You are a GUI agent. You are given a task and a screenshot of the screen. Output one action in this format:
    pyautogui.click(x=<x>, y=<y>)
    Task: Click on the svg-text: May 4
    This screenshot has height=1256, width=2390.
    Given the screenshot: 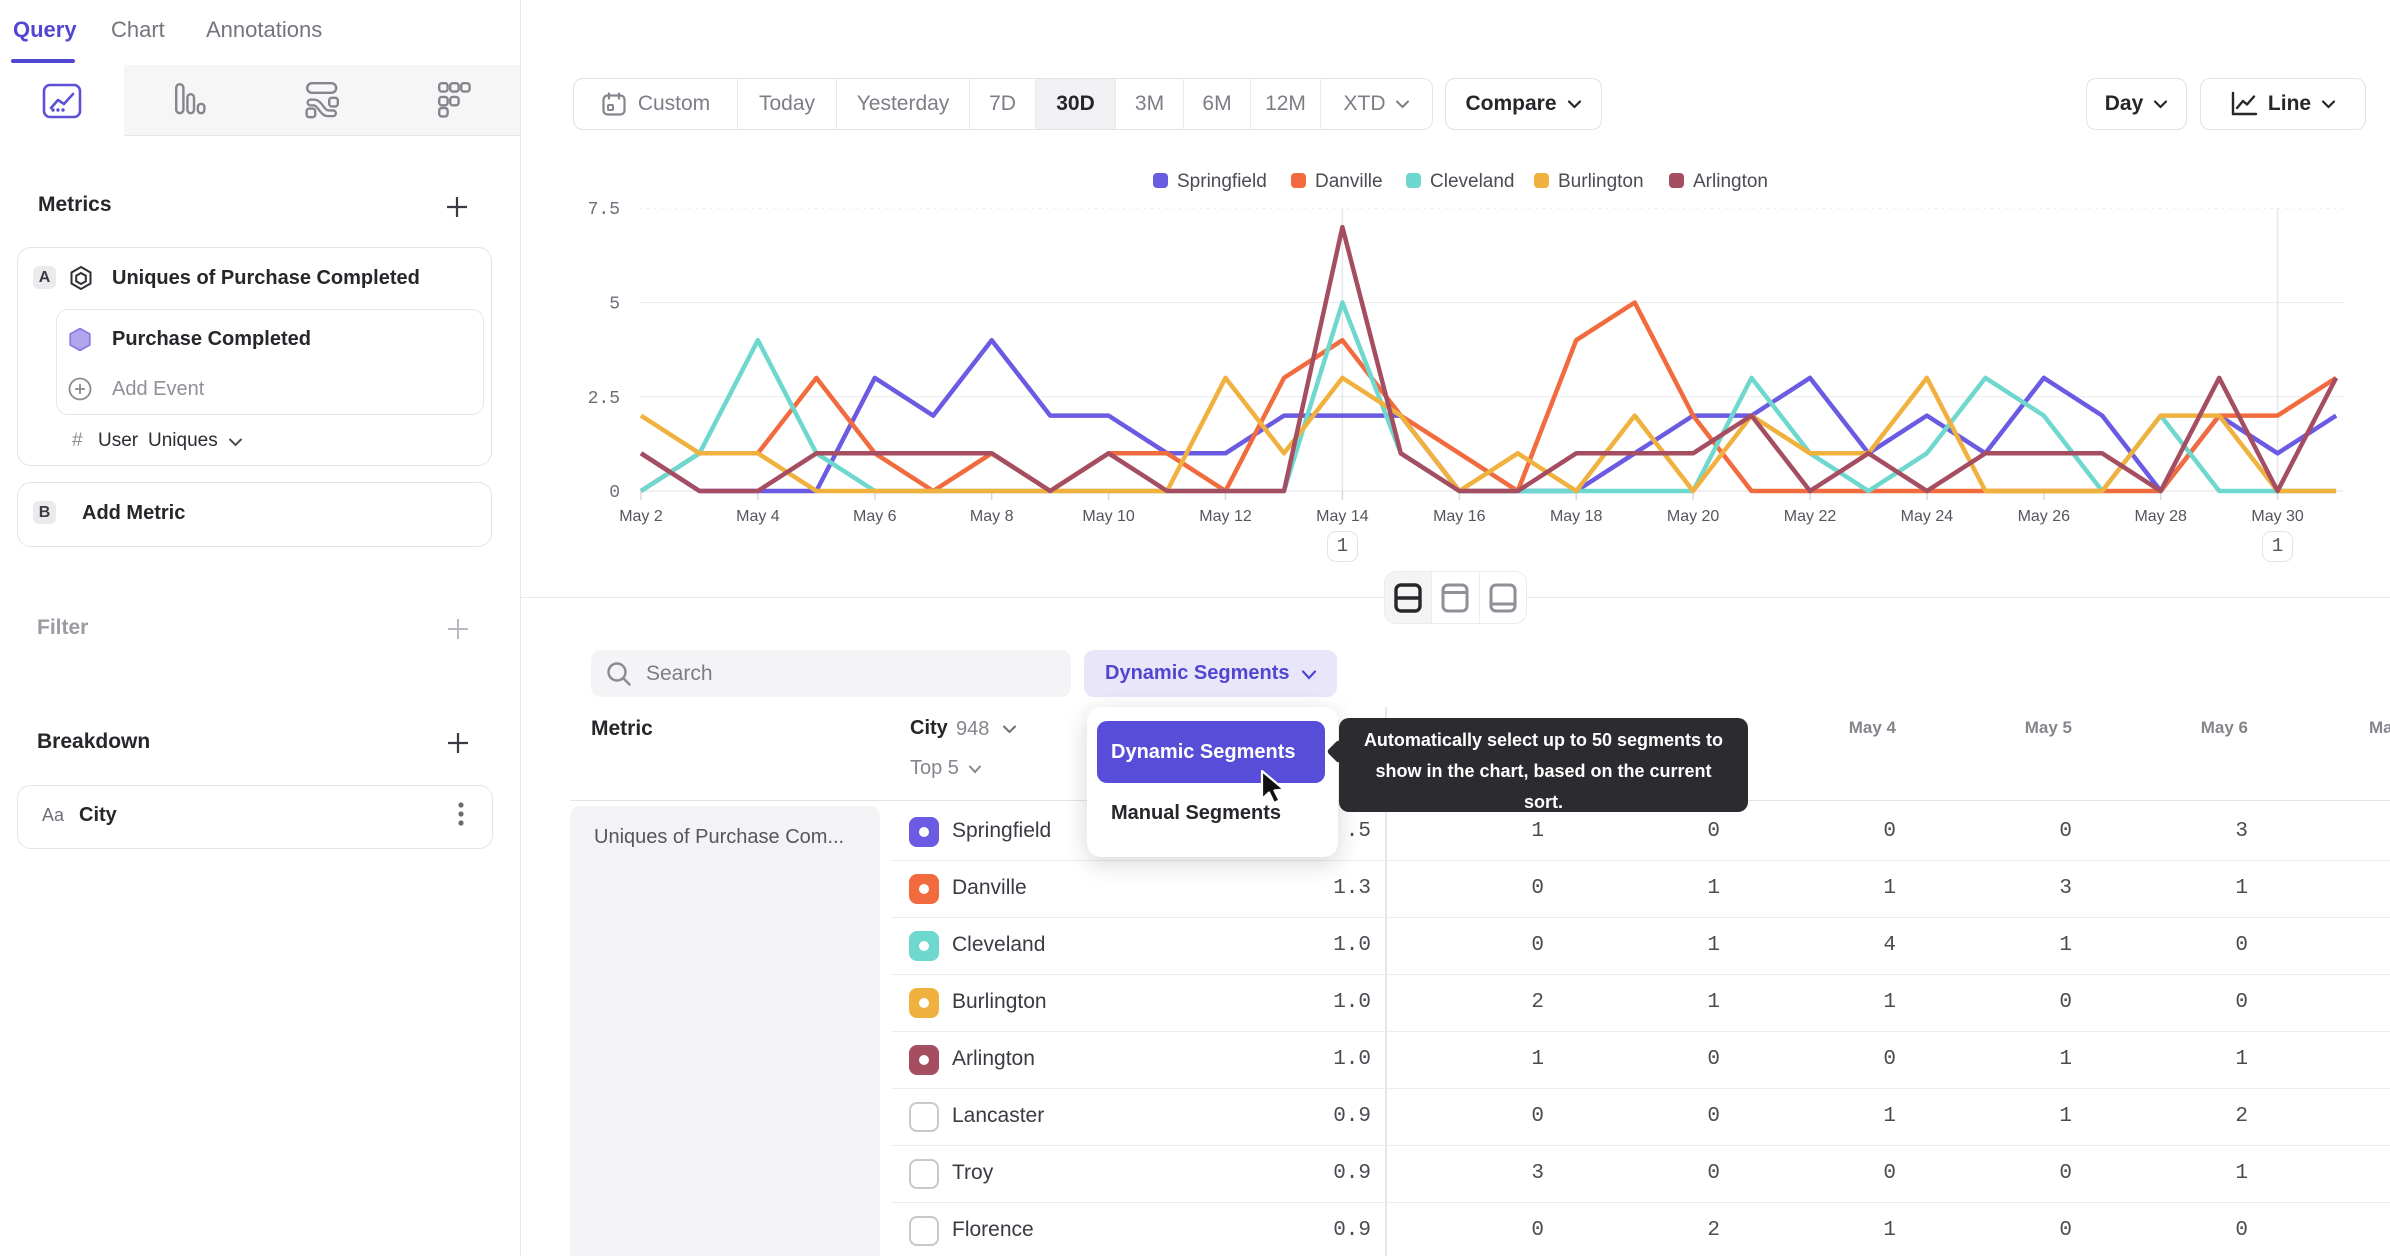 What is the action you would take?
    pyautogui.click(x=758, y=516)
    